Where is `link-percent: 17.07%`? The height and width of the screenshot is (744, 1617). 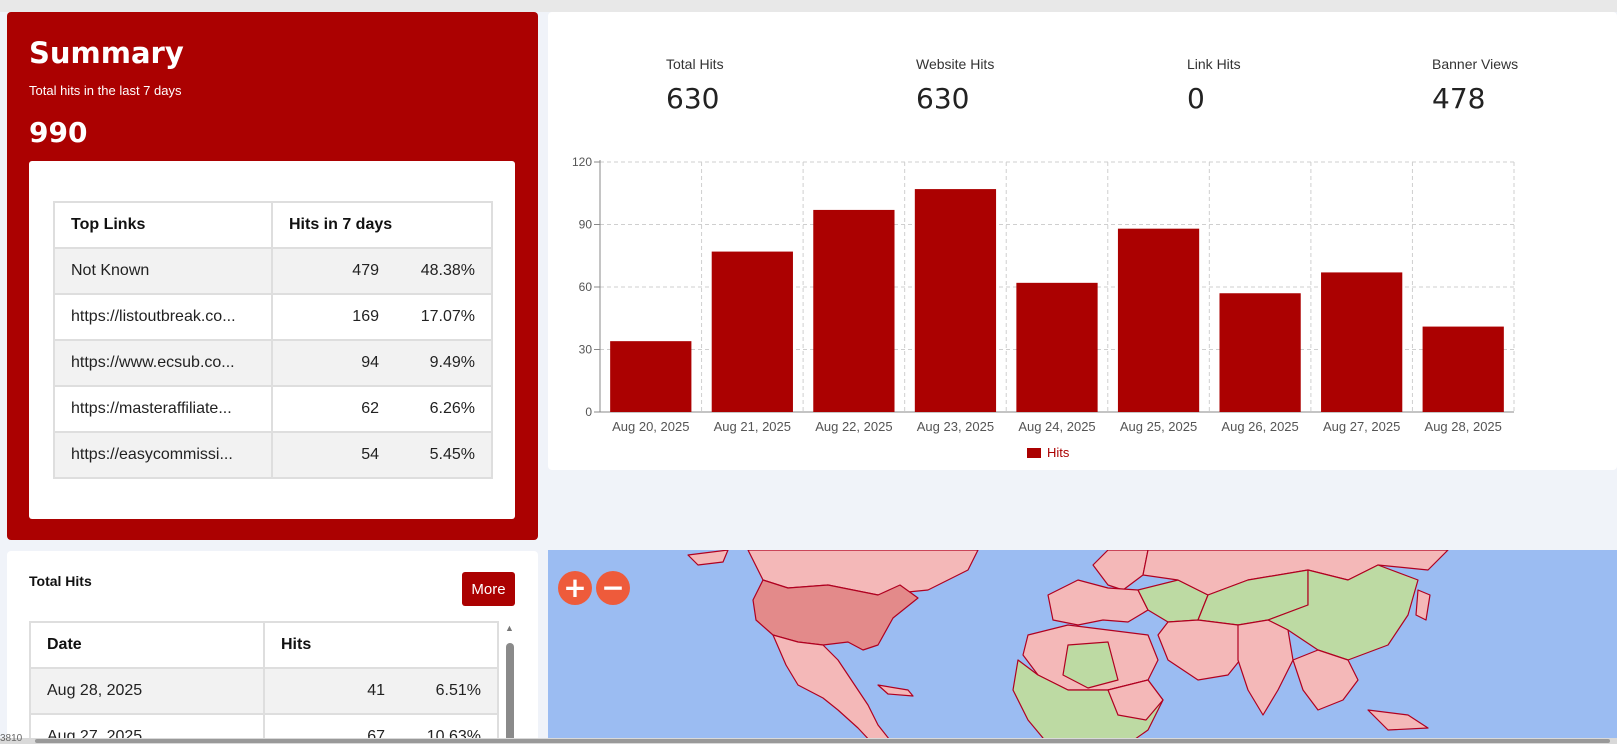
link-percent: 17.07% is located at coordinates (447, 316).